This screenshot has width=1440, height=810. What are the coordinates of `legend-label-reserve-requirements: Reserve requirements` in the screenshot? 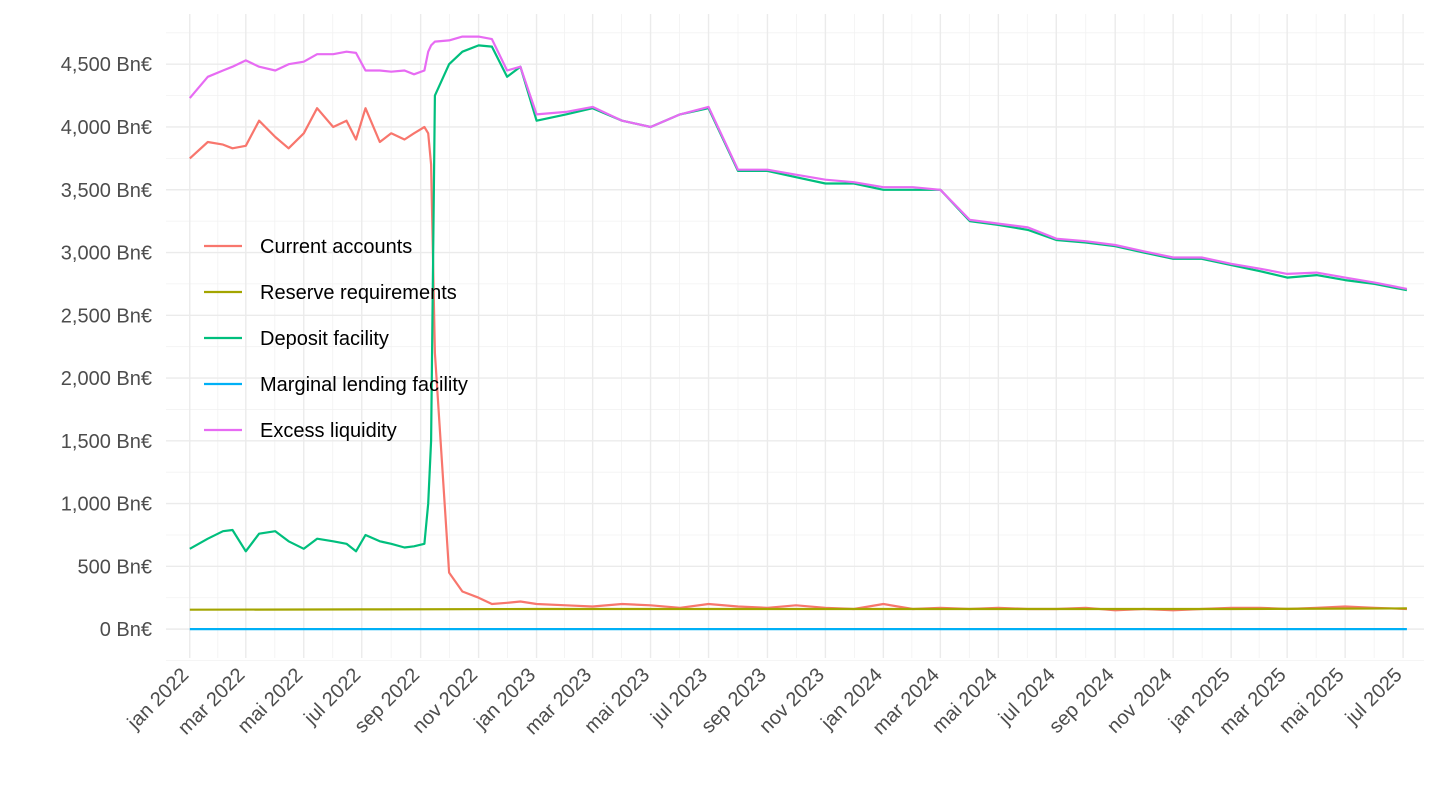 It's located at (358, 293).